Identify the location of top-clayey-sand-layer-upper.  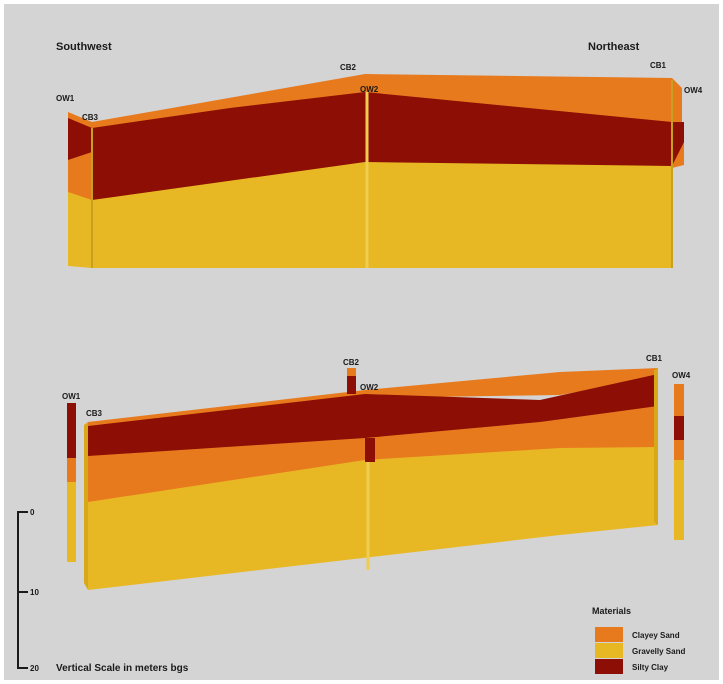
(375, 102).